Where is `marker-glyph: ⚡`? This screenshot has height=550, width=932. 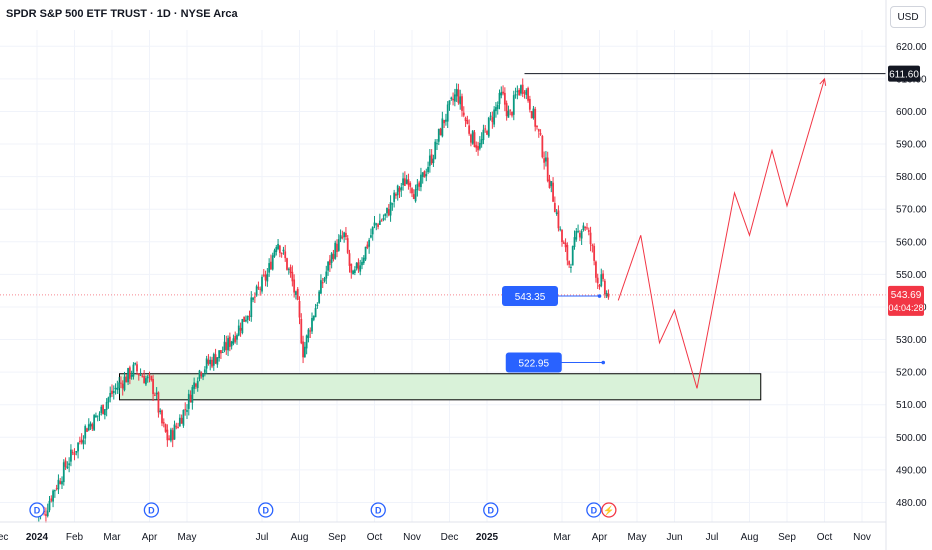
marker-glyph: ⚡ is located at coordinates (608, 511).